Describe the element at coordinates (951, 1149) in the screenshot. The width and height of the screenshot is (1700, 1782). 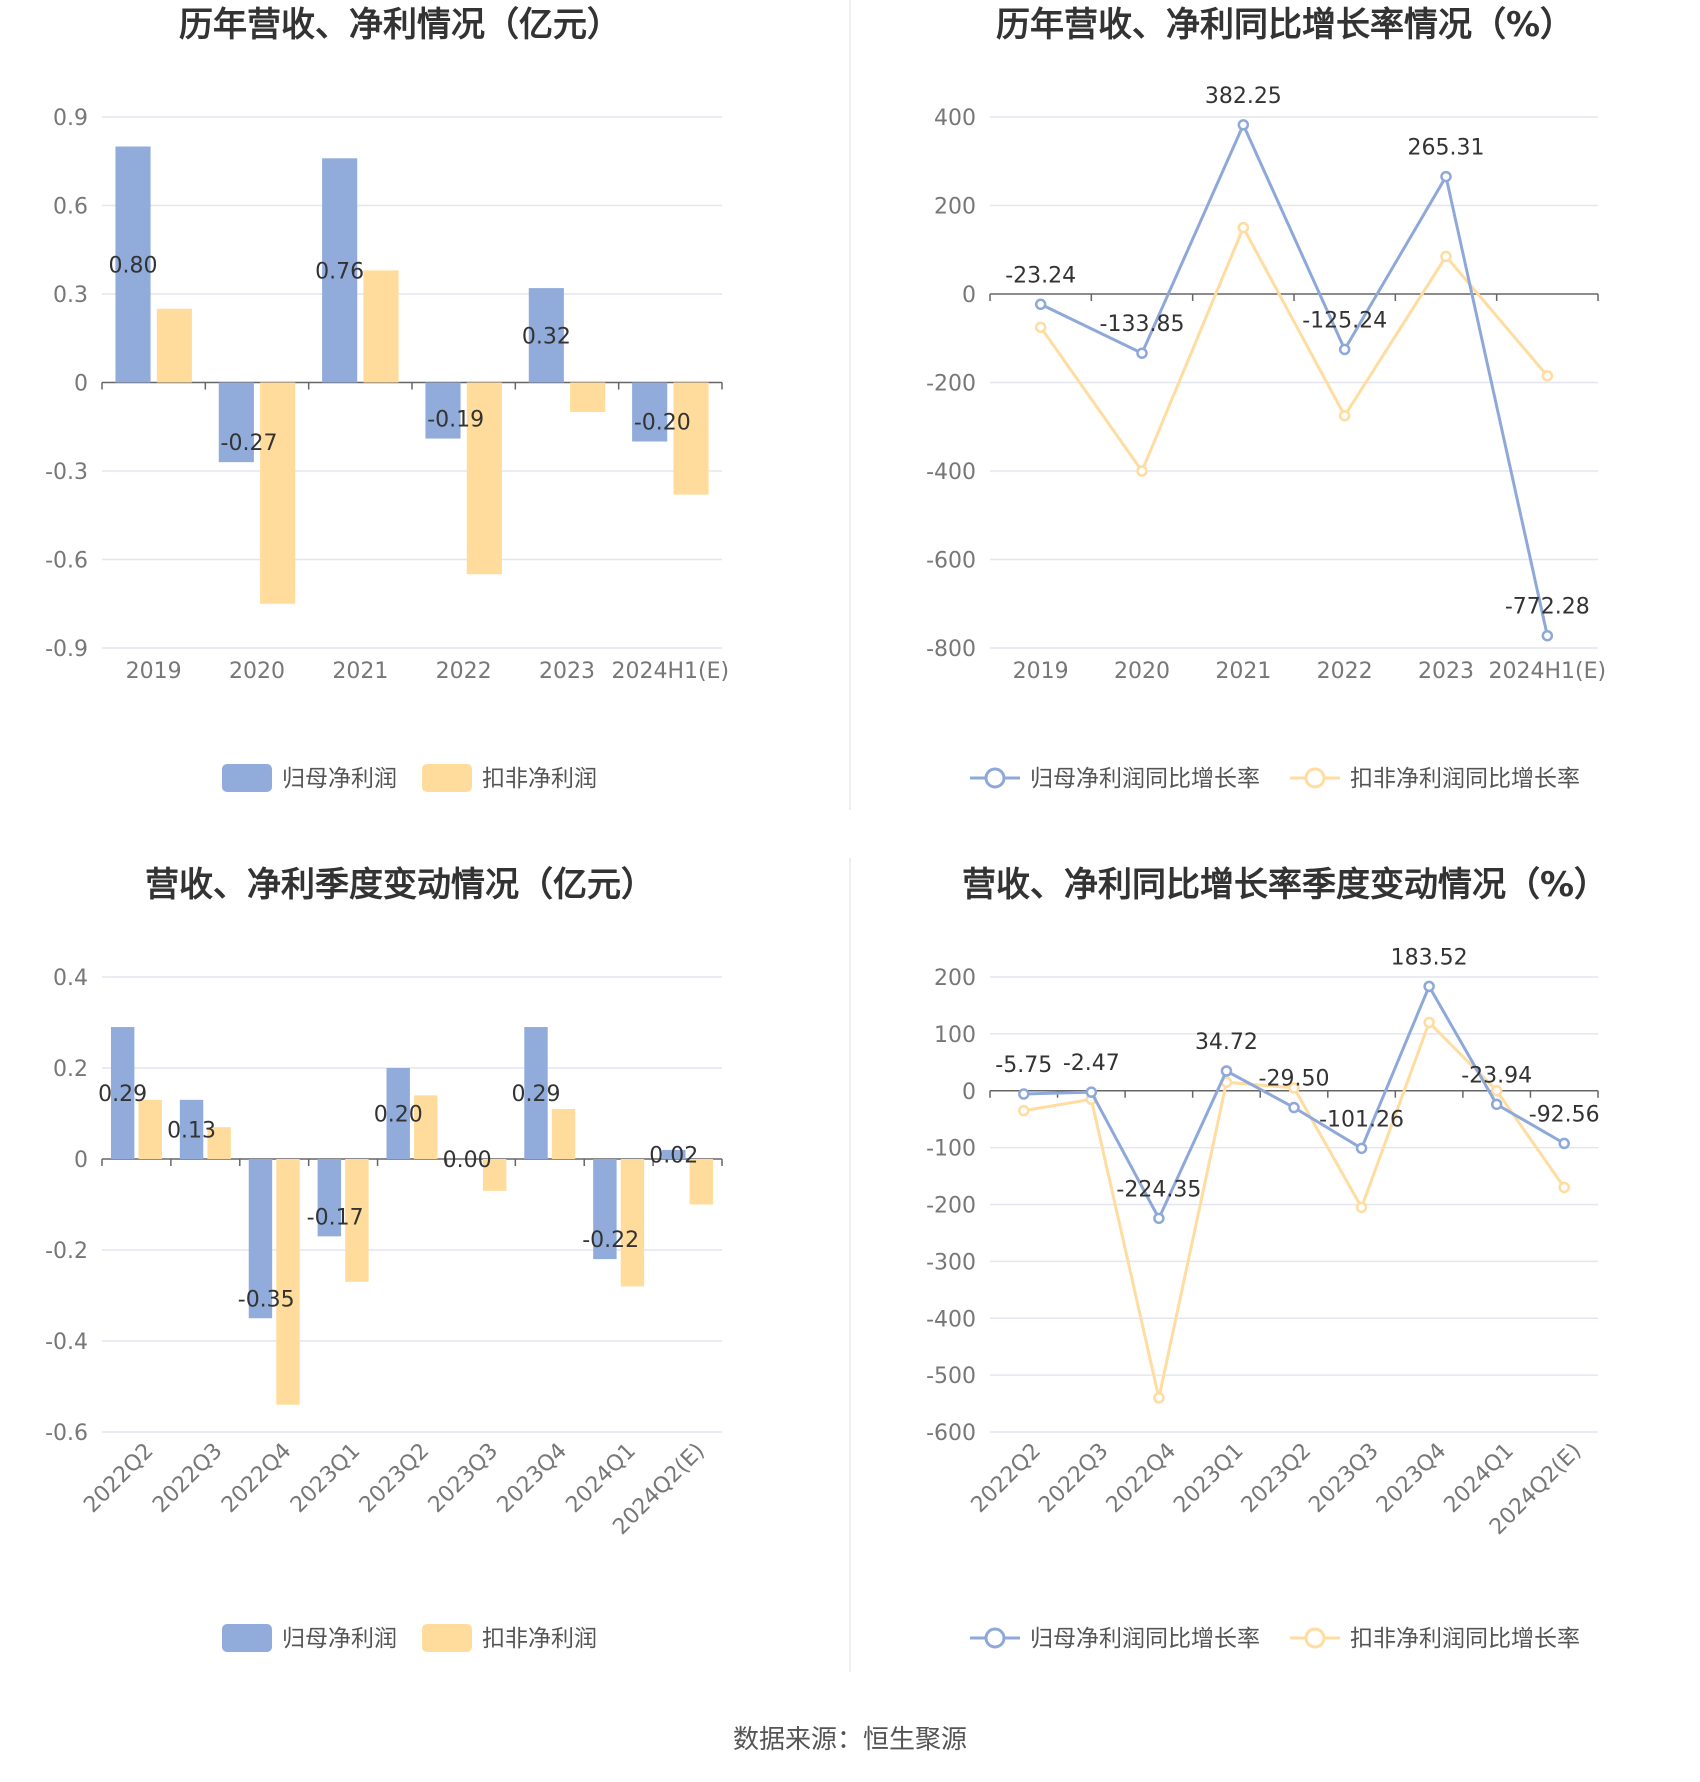
I see `y-tick-label: -100` at that location.